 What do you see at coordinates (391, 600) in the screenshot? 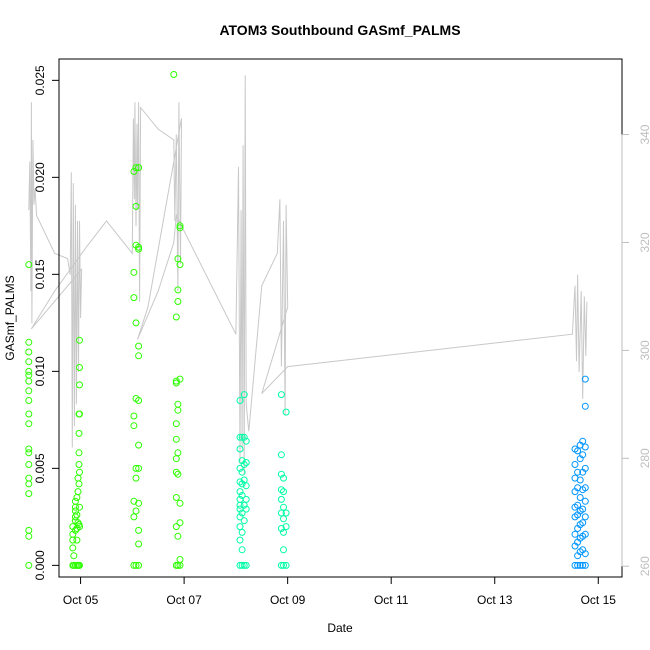
I see `x-tick-label: Oct 11` at bounding box center [391, 600].